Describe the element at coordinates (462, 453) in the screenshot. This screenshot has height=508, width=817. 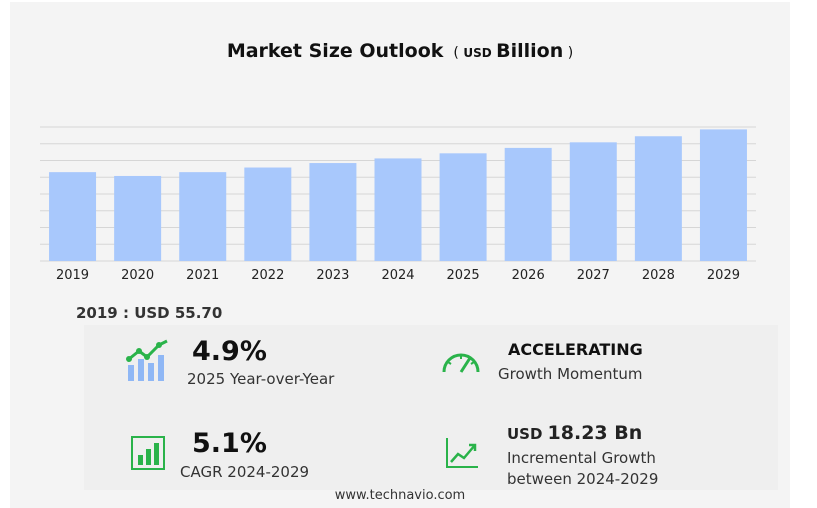
I see `line-chart-icon` at that location.